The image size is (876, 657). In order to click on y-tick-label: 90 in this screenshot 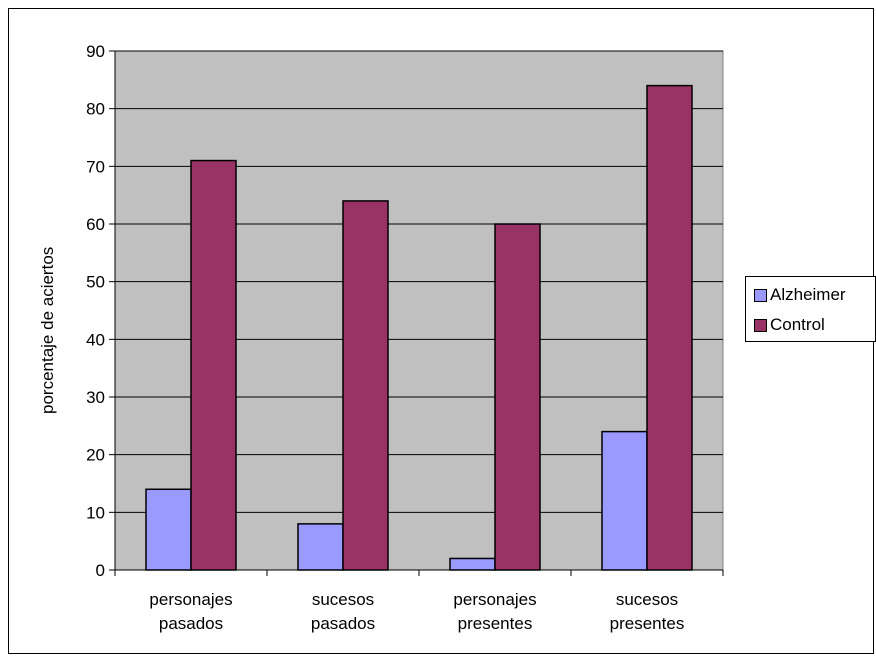, I will do `click(95, 51)`.